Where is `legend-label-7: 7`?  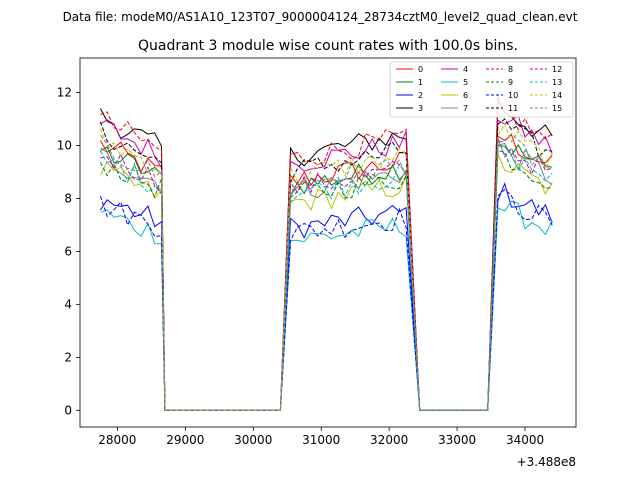 legend-label-7: 7 is located at coordinates (465, 108).